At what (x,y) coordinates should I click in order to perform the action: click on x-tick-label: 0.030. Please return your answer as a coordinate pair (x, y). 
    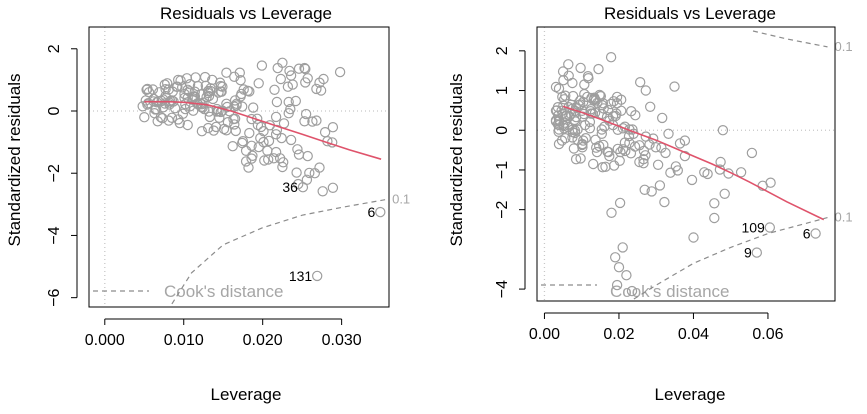
    Looking at the image, I should click on (342, 340).